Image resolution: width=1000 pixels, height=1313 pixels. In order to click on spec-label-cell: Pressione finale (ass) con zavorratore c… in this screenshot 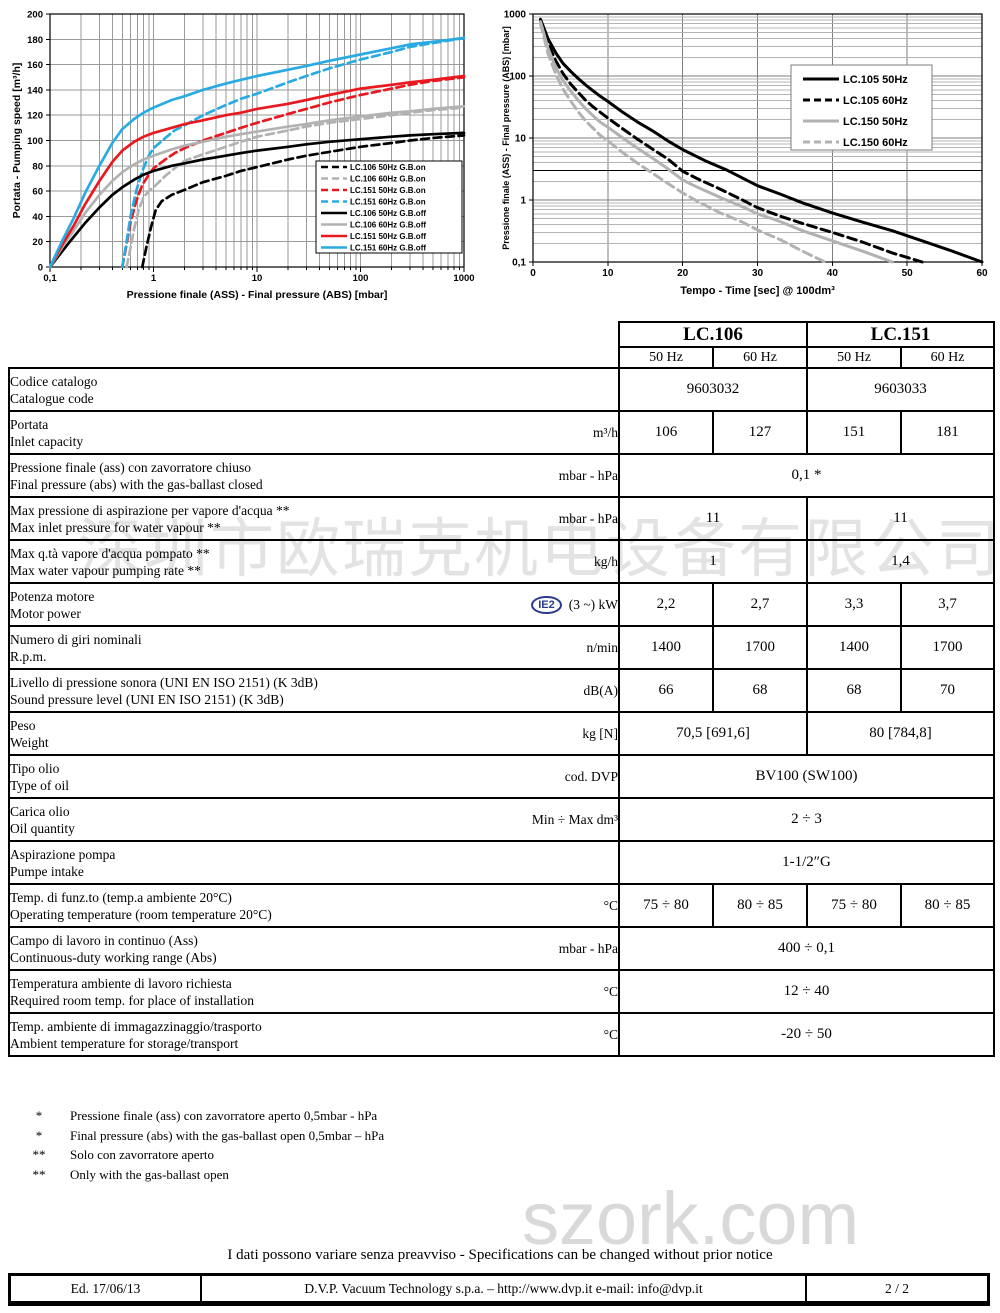, I will do `click(314, 475)`.